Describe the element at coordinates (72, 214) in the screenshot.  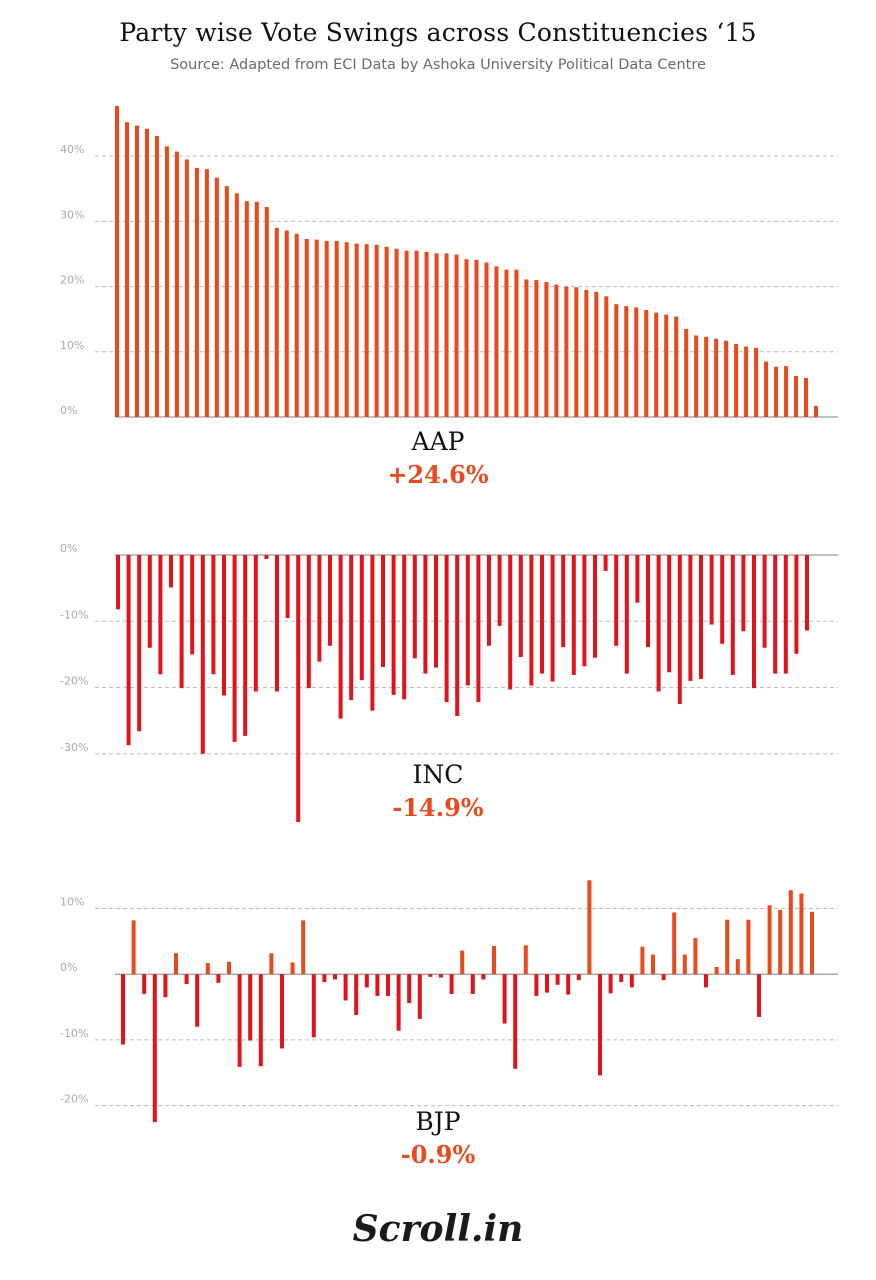
I see `aap-tick-label: 30%` at that location.